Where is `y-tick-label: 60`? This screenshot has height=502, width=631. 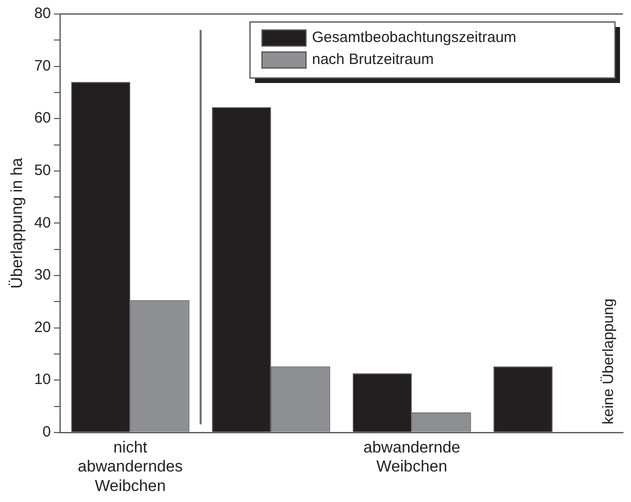
y-tick-label: 60 is located at coordinates (42, 118).